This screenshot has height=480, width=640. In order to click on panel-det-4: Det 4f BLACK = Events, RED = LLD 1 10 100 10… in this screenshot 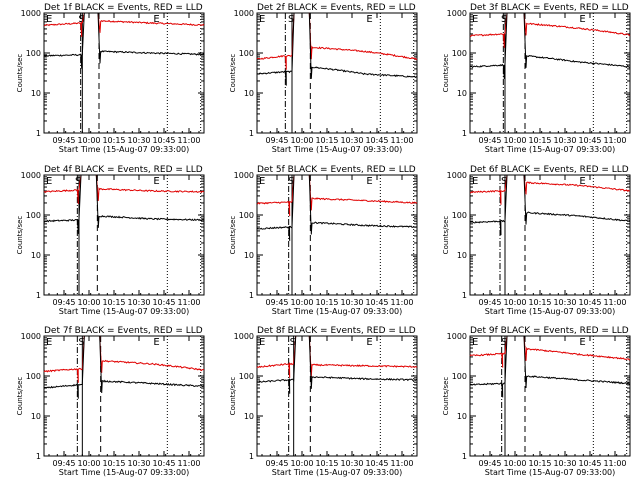, I will do `click(110, 240)`.